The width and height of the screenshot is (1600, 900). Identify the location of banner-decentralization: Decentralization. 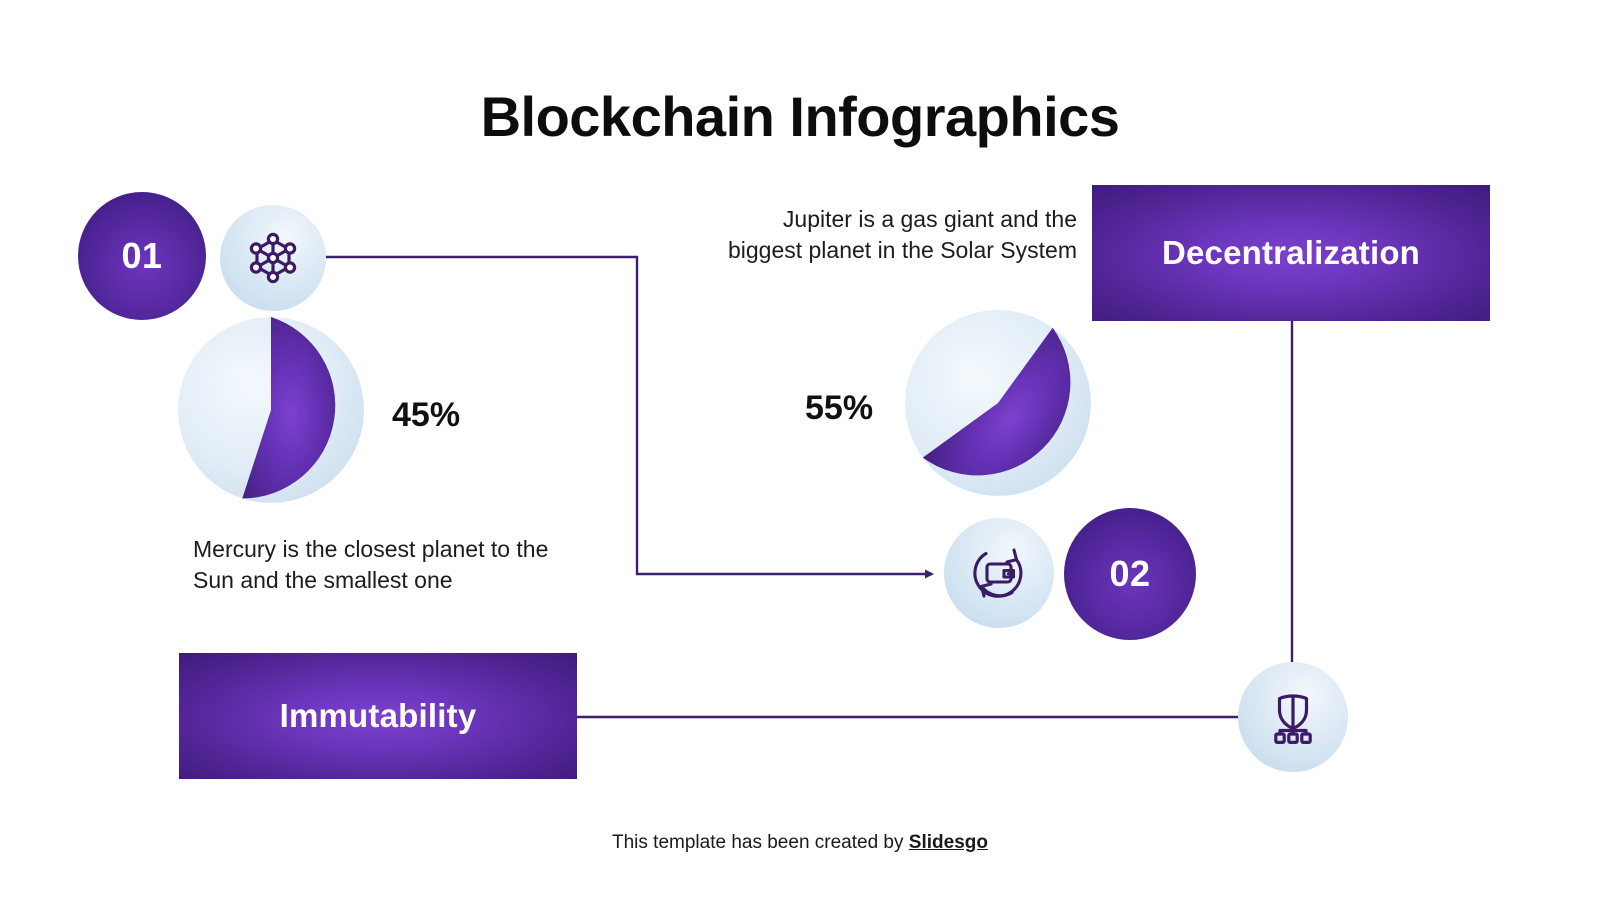
(1291, 253).